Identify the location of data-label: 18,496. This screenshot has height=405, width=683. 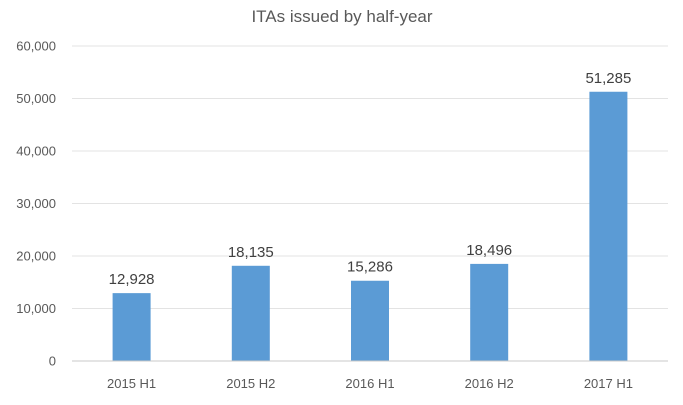
(489, 250).